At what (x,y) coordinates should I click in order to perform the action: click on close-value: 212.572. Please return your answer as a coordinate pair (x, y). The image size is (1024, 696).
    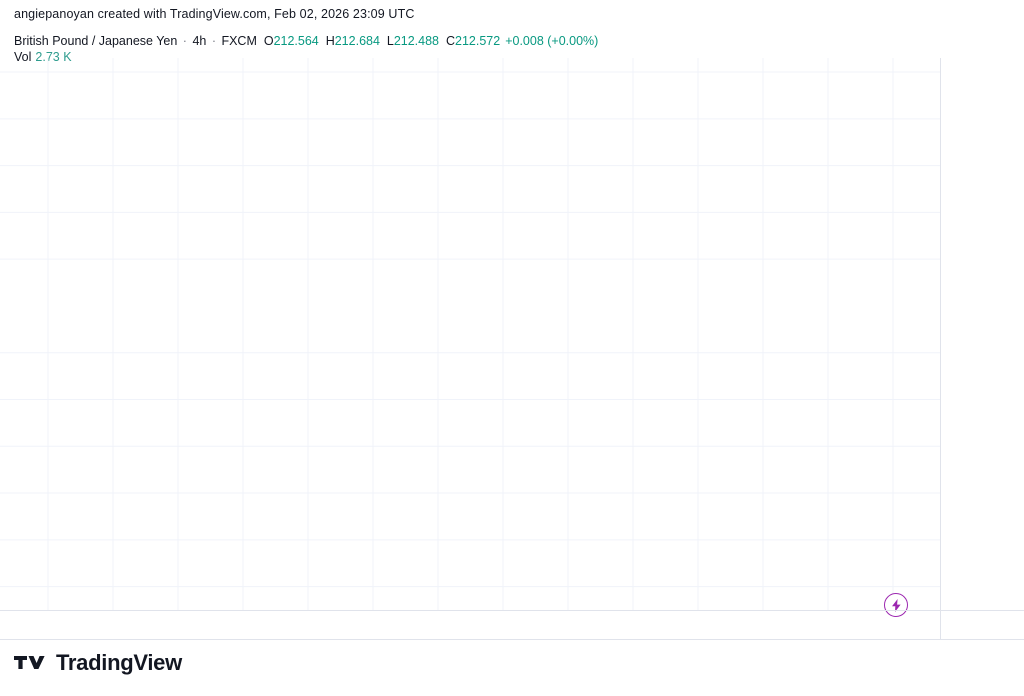
    Looking at the image, I should click on (478, 41).